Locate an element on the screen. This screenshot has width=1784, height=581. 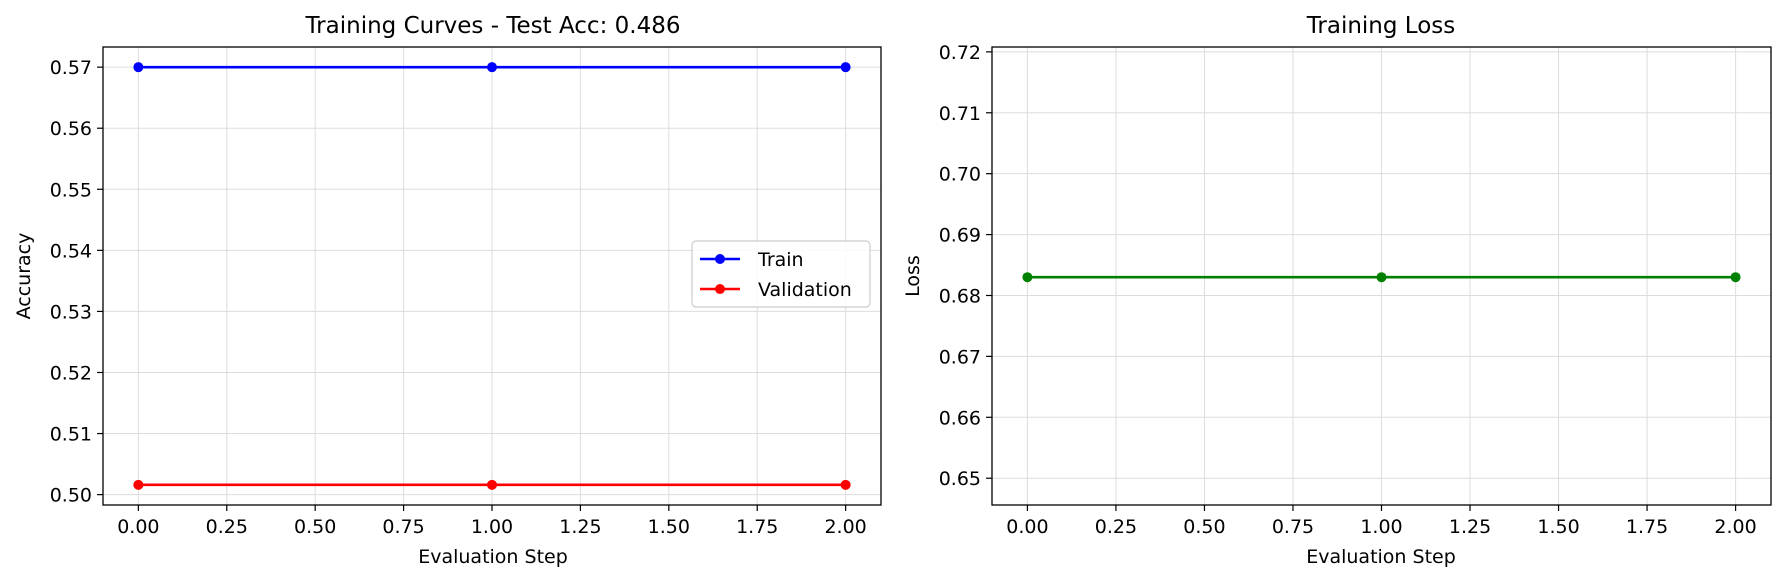
legend-box is located at coordinates (781, 274).